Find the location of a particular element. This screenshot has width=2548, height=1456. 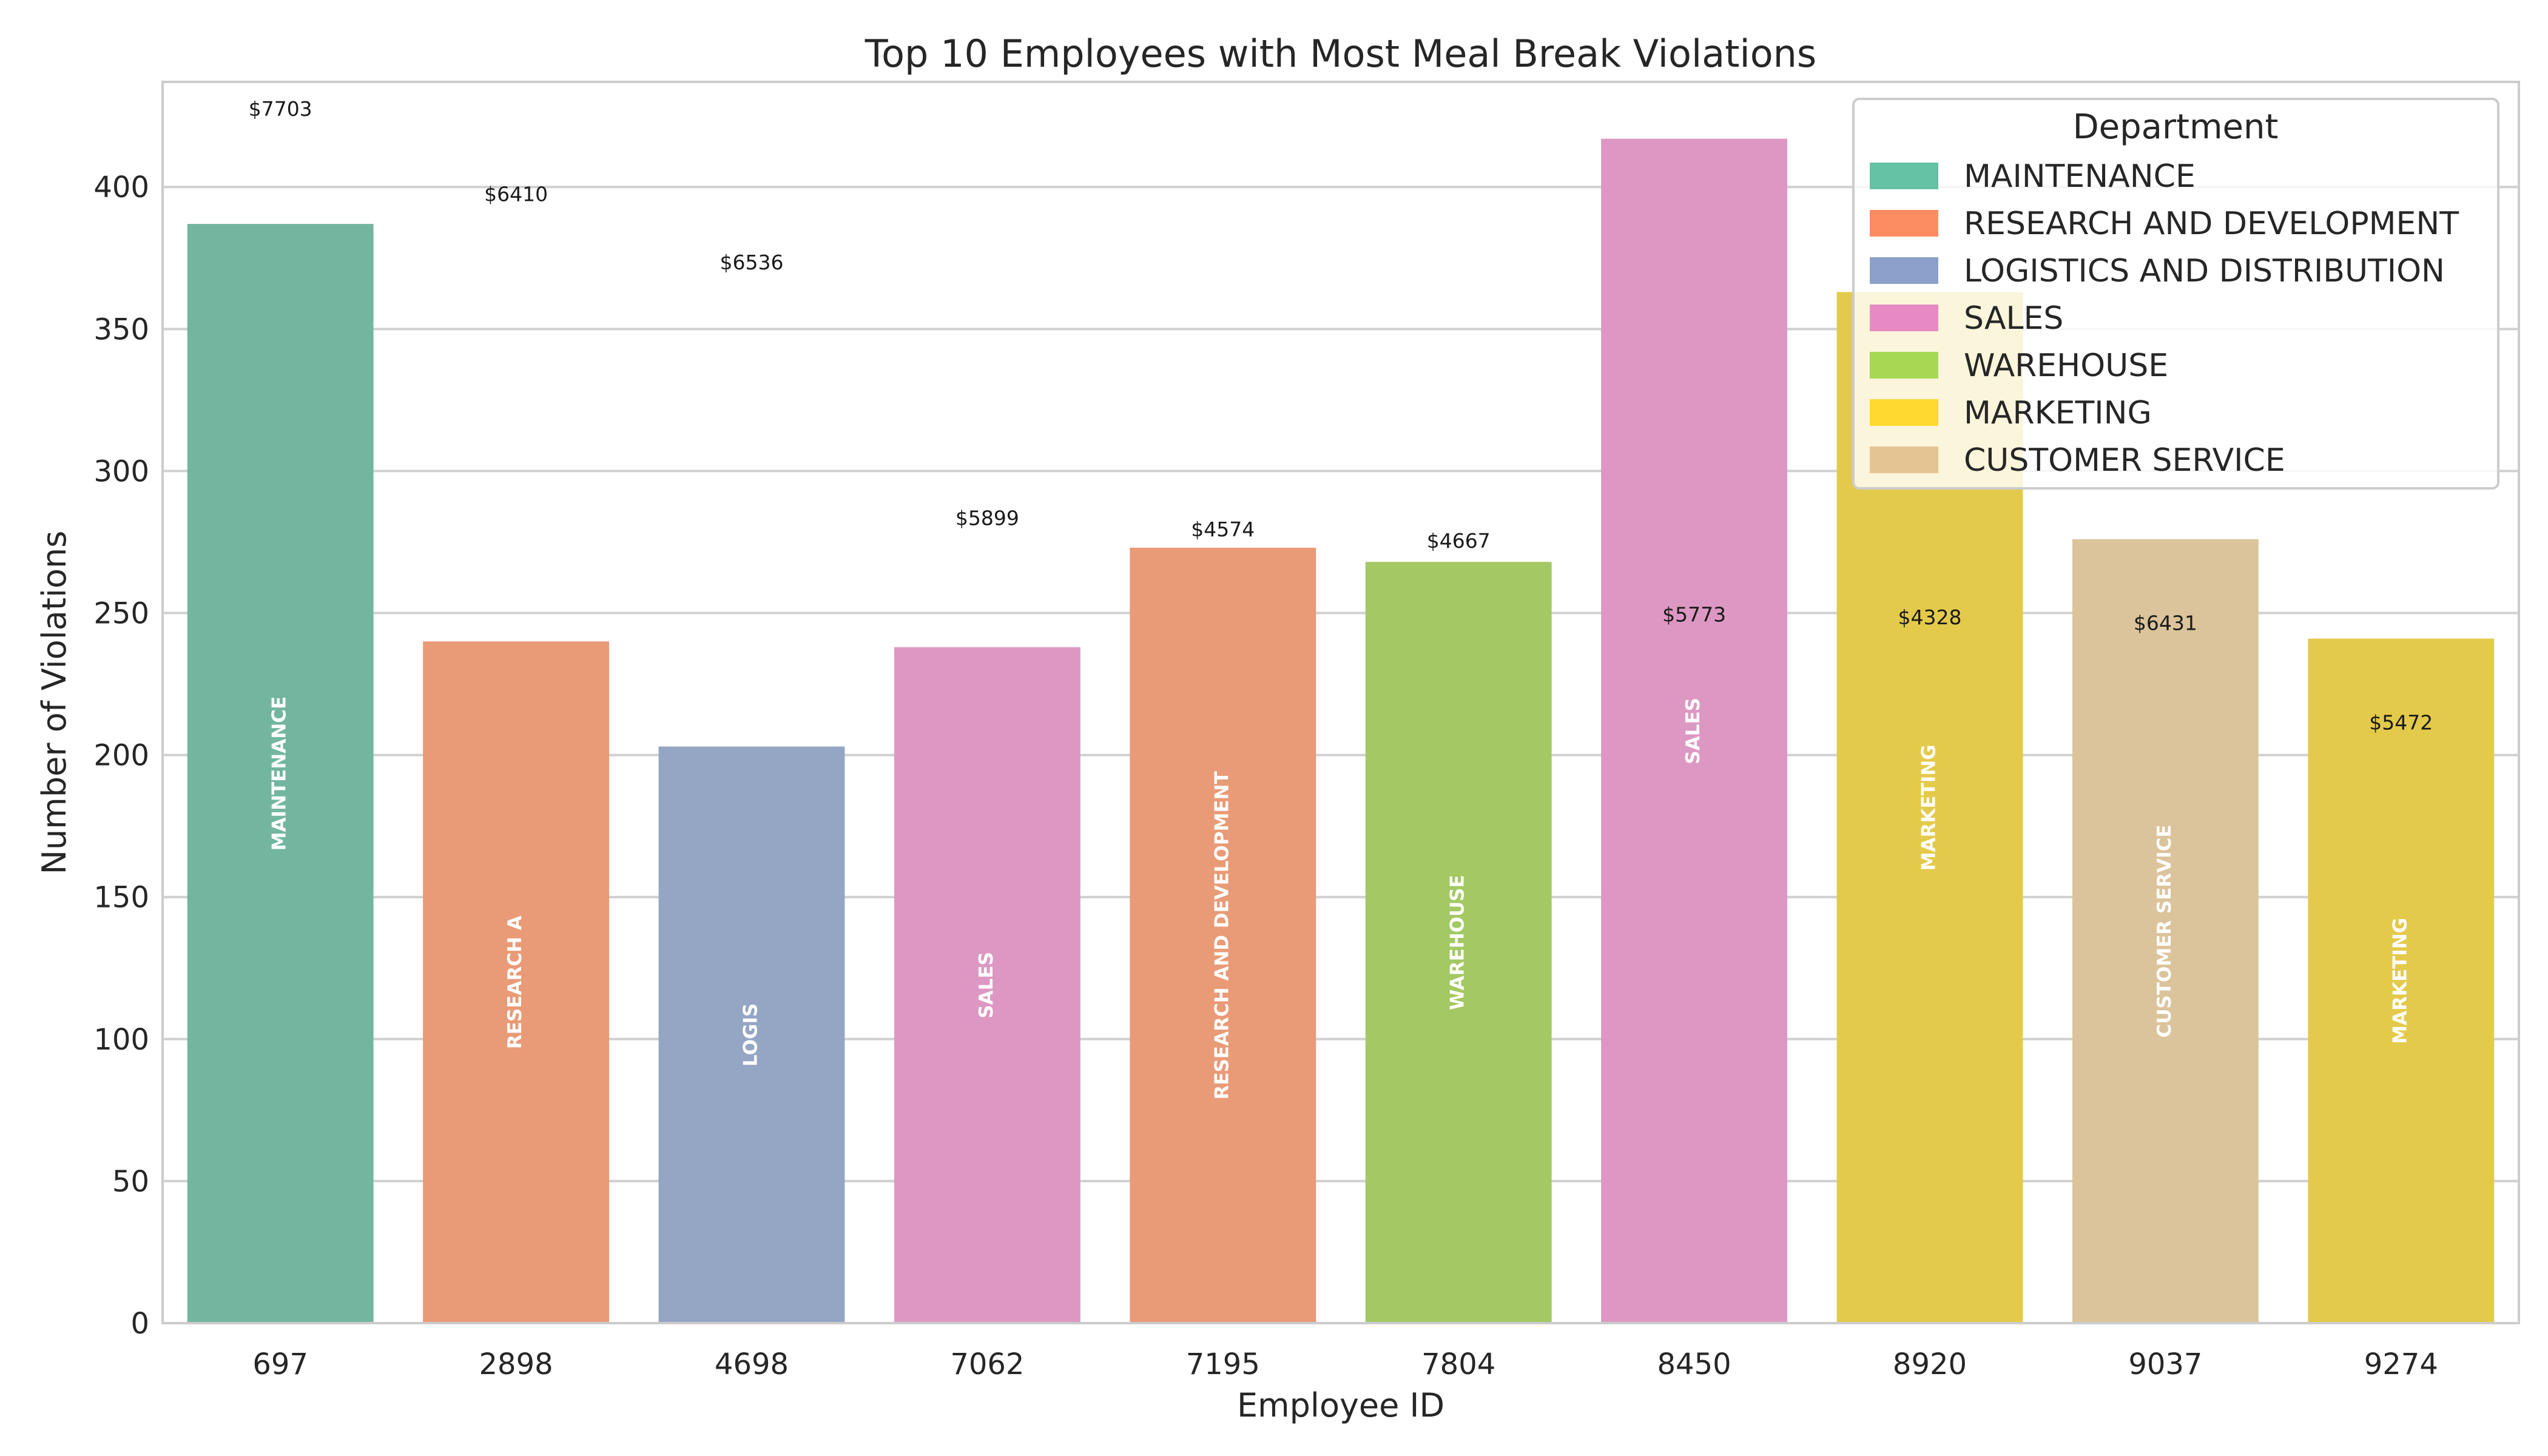

y-tick-label: 400 is located at coordinates (121, 187).